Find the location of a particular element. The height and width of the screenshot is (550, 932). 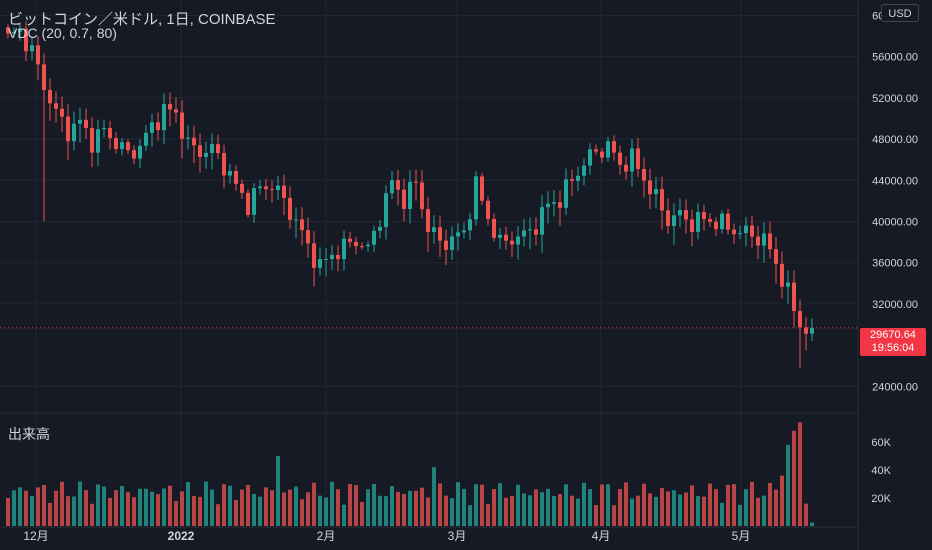

symbol-title: ビットコイン／米ドル, 1日, COINBASE is located at coordinates (142, 19).